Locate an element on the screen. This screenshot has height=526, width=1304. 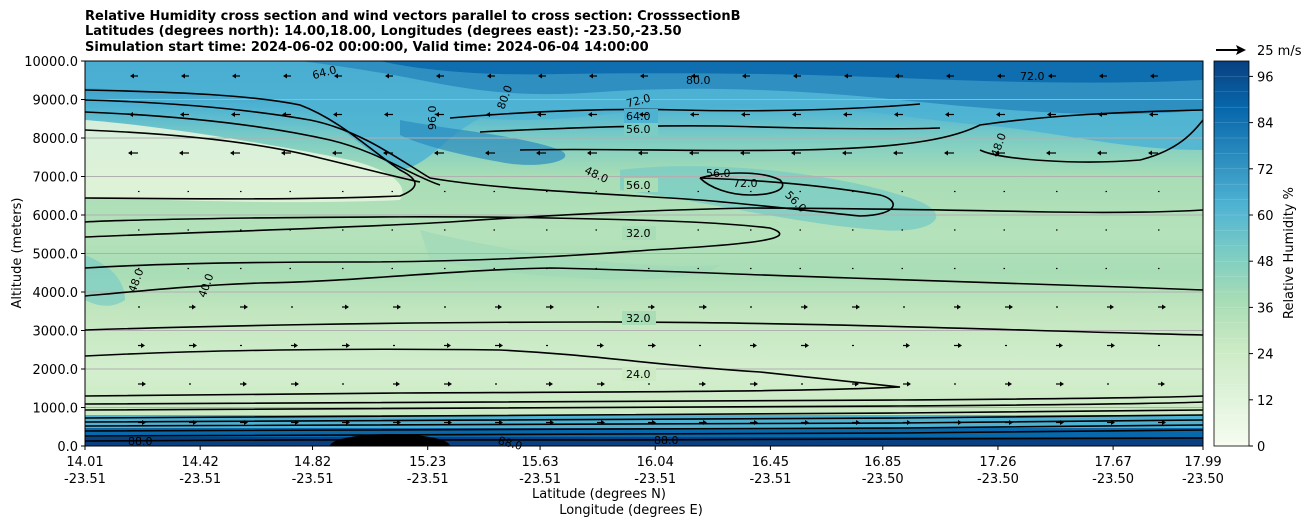
colorbar-tick-label: 60 is located at coordinates (1265, 216).